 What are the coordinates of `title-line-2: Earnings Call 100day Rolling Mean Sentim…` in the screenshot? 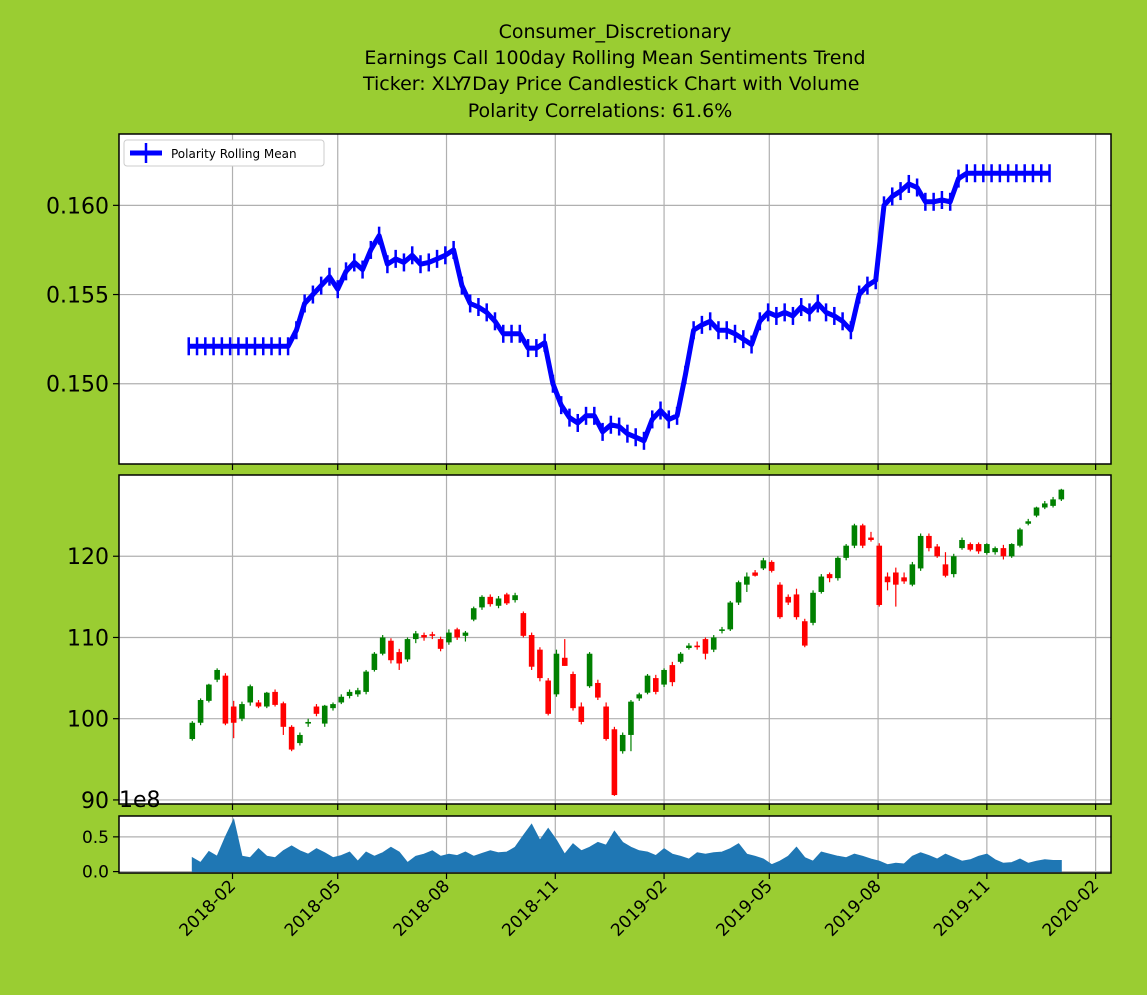 It's located at (614, 58).